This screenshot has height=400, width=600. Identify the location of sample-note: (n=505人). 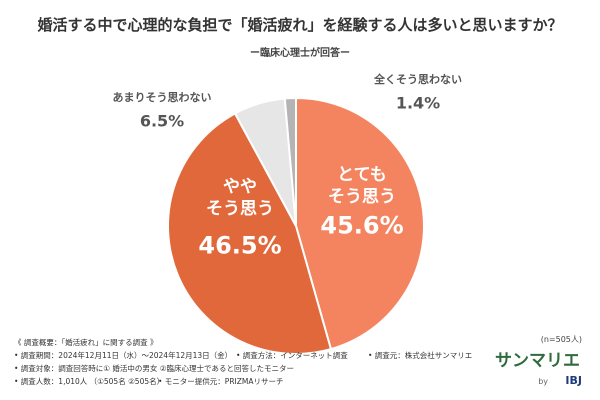
(561, 339).